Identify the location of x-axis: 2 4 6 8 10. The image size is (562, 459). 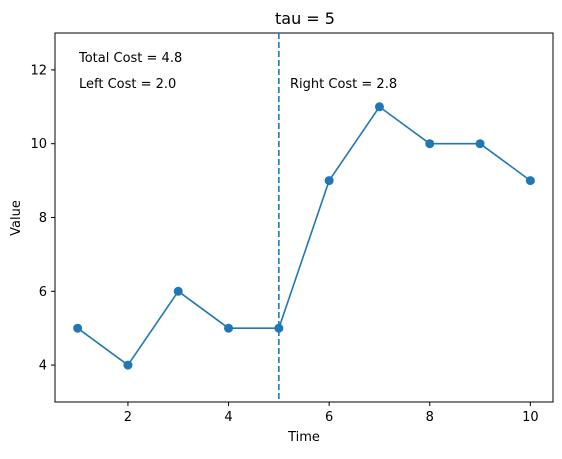
(331, 413).